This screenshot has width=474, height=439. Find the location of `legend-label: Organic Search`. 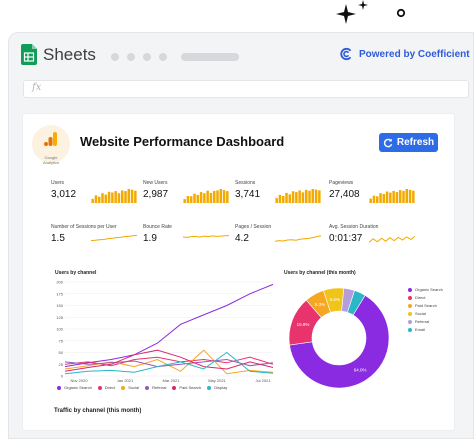

legend-label: Organic Search is located at coordinates (429, 289).